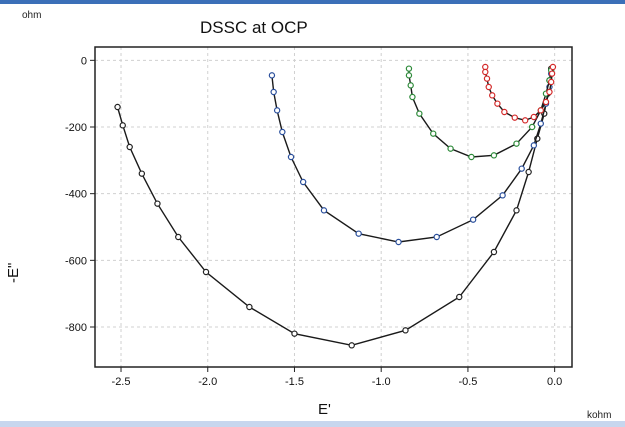 This screenshot has height=427, width=625. What do you see at coordinates (324, 409) in the screenshot?
I see `x-axis-label: E'` at bounding box center [324, 409].